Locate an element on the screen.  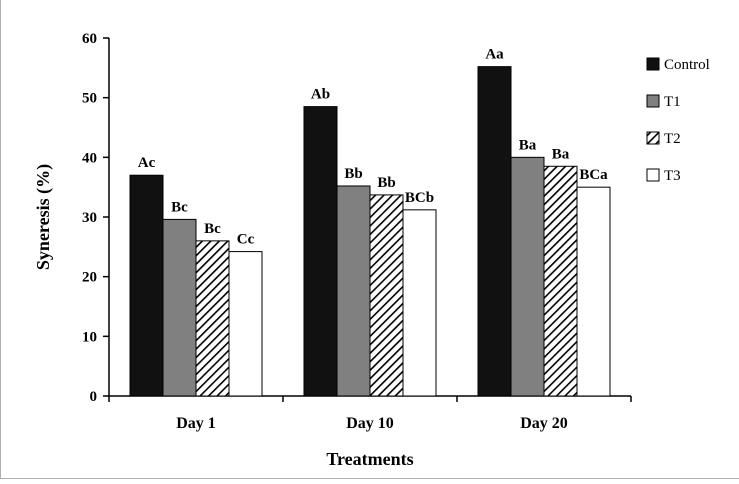
legend-label: Control is located at coordinates (687, 65).